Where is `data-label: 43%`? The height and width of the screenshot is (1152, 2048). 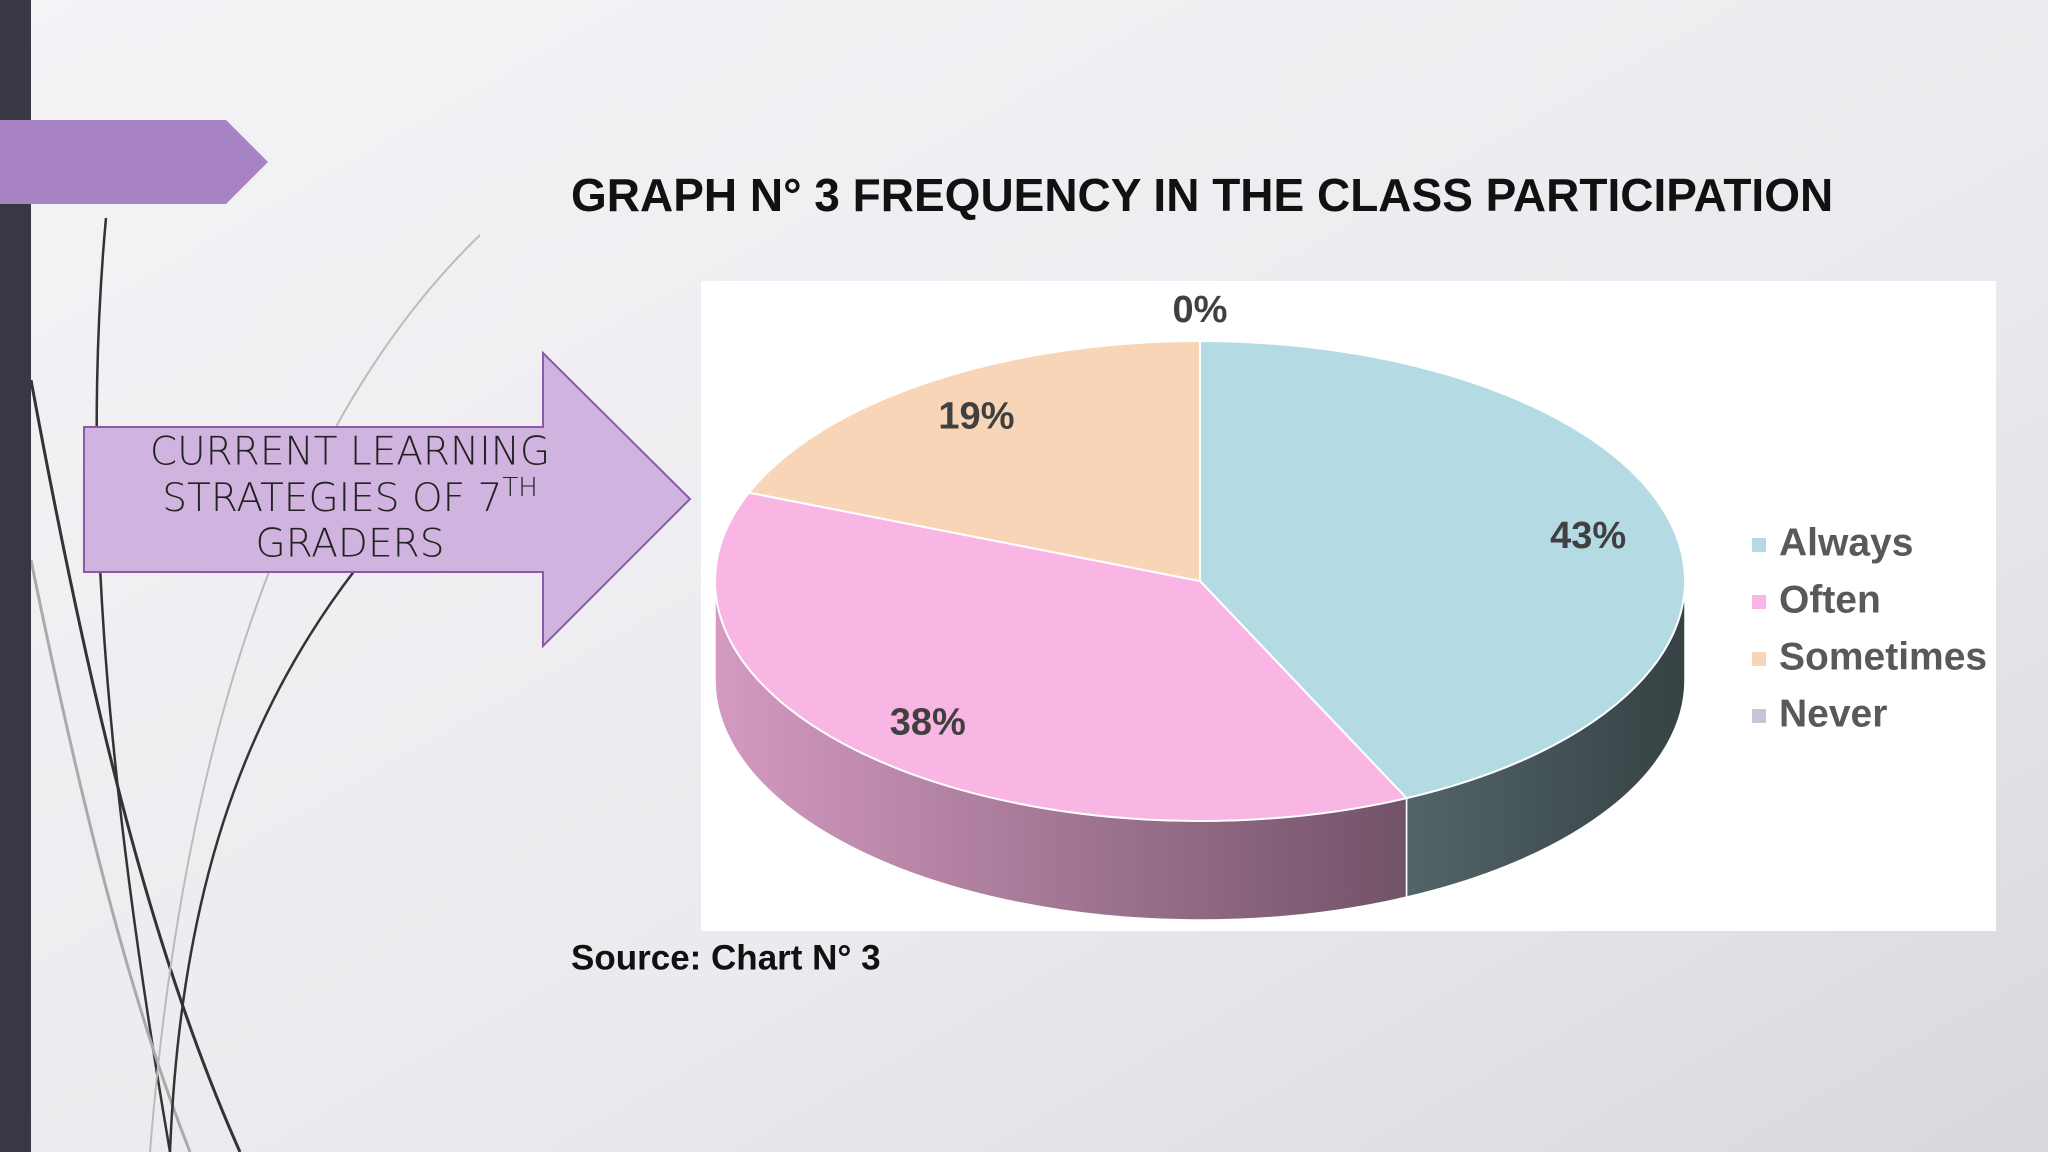
data-label: 43% is located at coordinates (1588, 536).